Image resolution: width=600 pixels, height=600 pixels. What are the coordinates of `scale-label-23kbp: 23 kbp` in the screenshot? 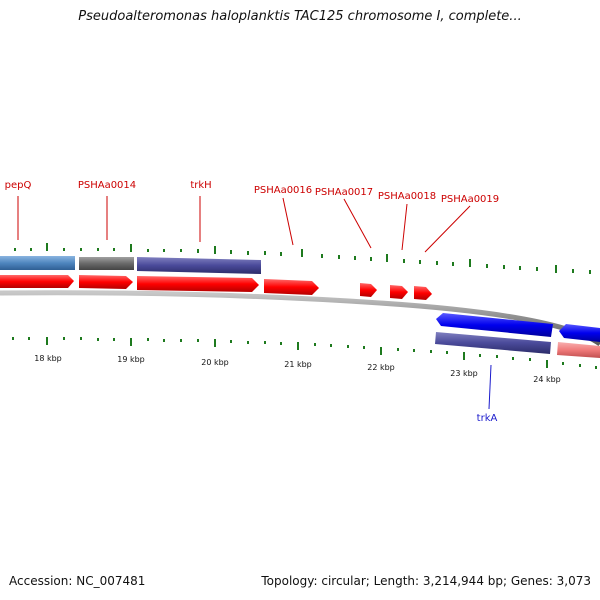 It's located at (464, 373).